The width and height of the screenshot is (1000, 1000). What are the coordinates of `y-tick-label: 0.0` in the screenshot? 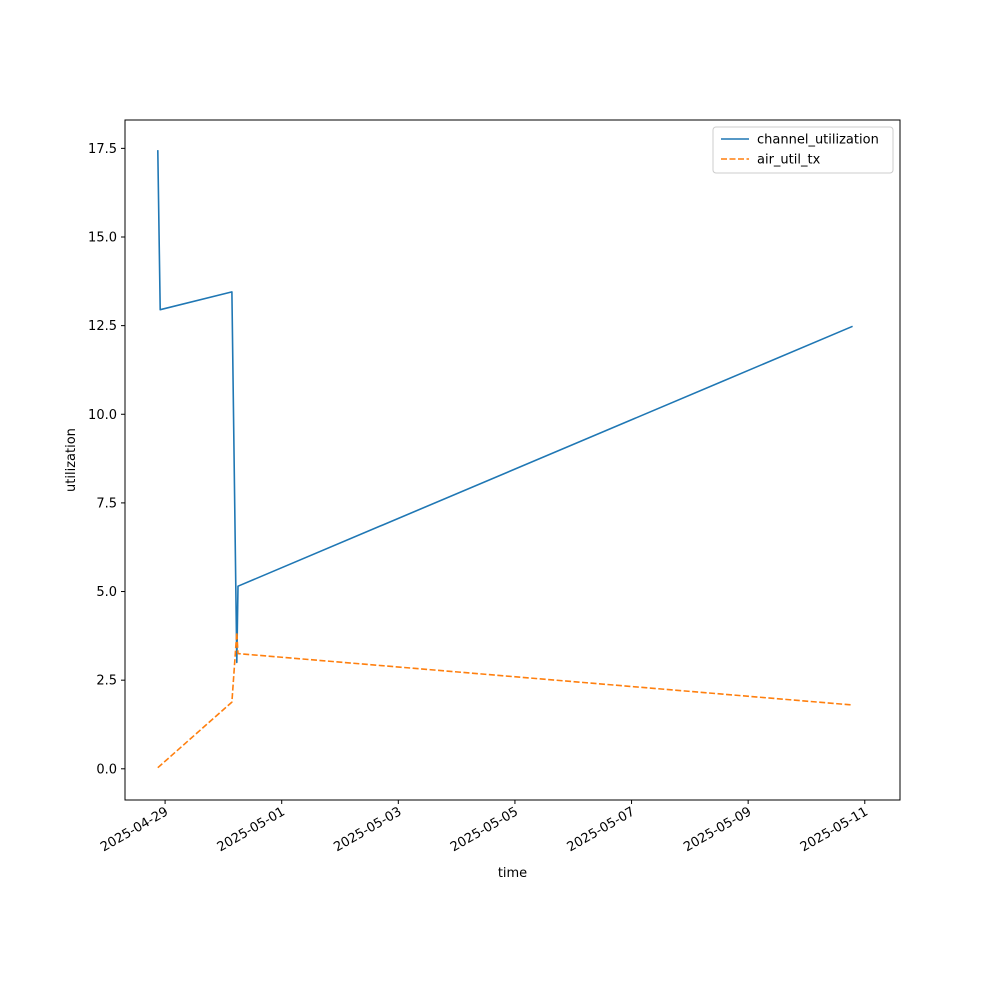 It's located at (106, 769).